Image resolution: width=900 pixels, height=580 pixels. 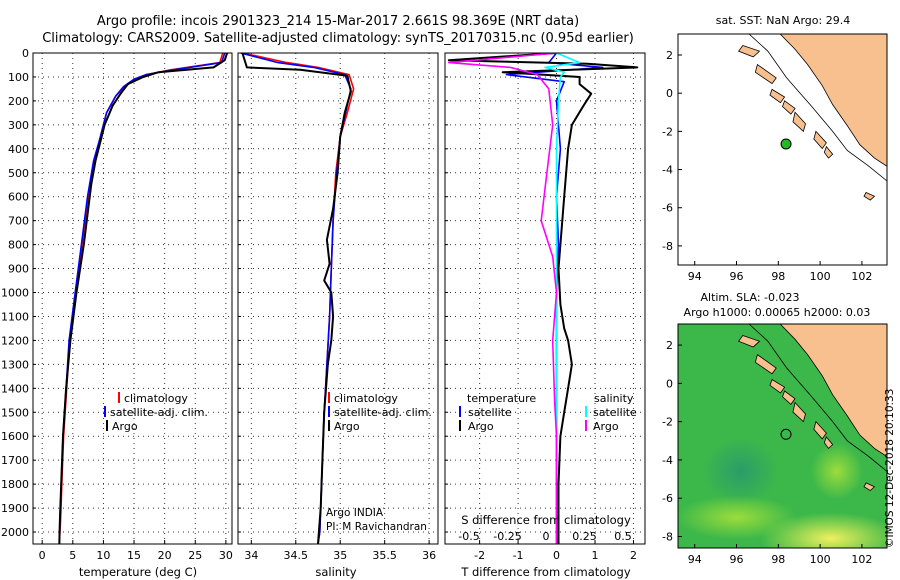 I want to click on legend-temperature-title: temperature, so click(x=501, y=398).